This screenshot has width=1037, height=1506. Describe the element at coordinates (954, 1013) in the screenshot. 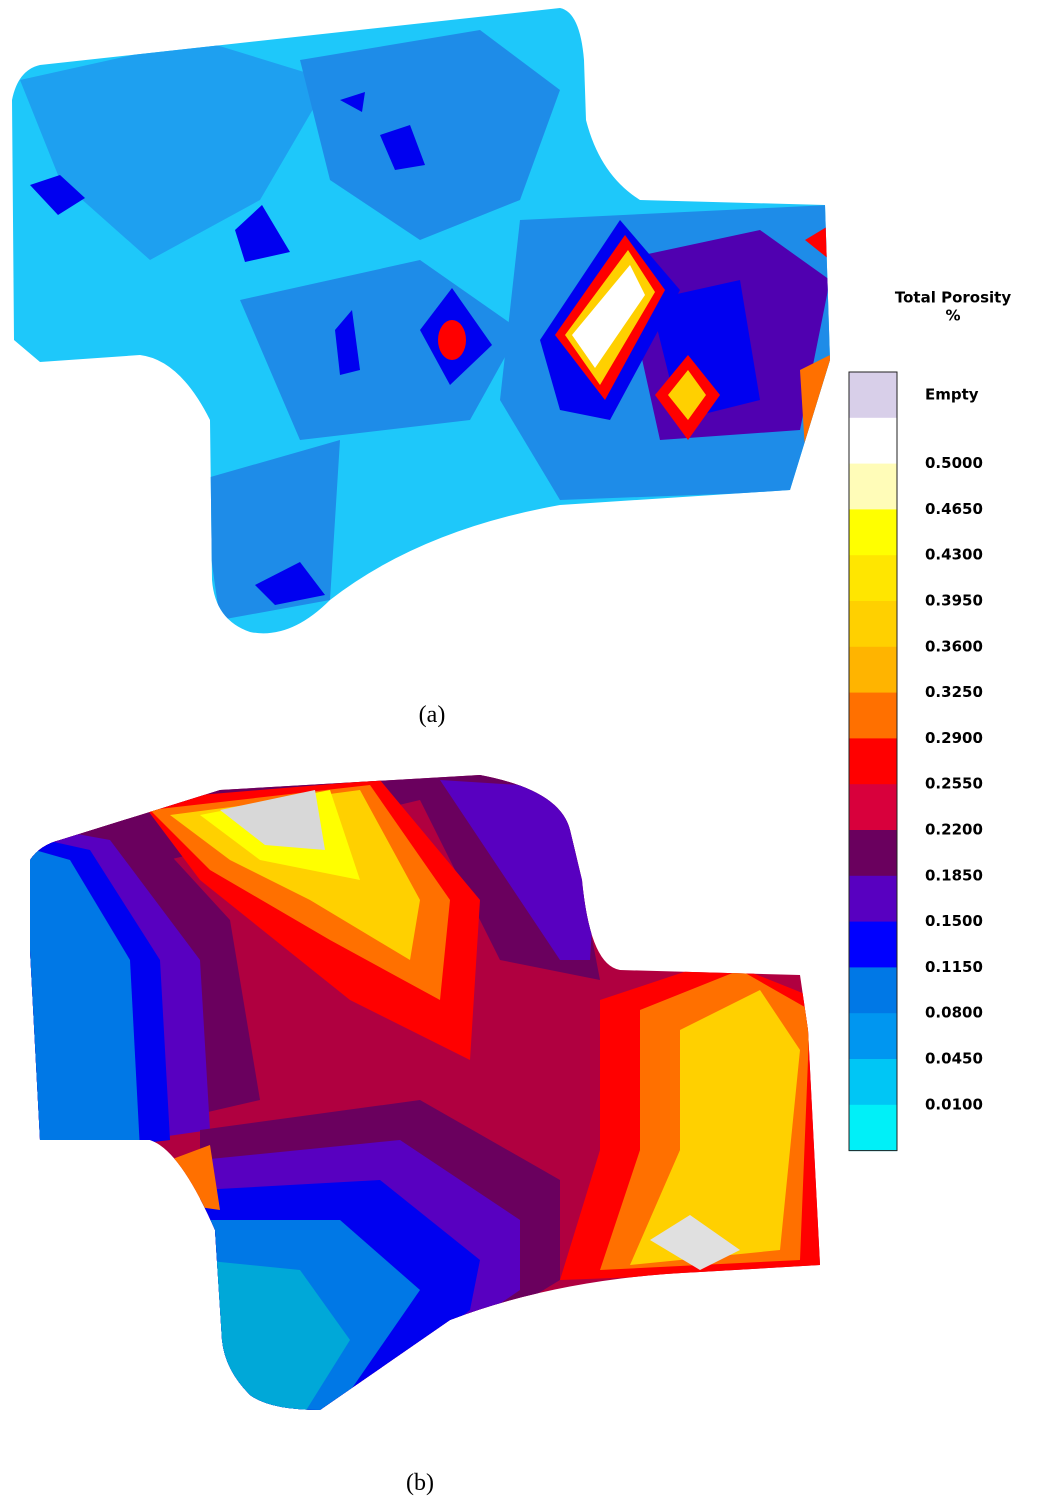

I see `legend-label: 0.0800` at that location.